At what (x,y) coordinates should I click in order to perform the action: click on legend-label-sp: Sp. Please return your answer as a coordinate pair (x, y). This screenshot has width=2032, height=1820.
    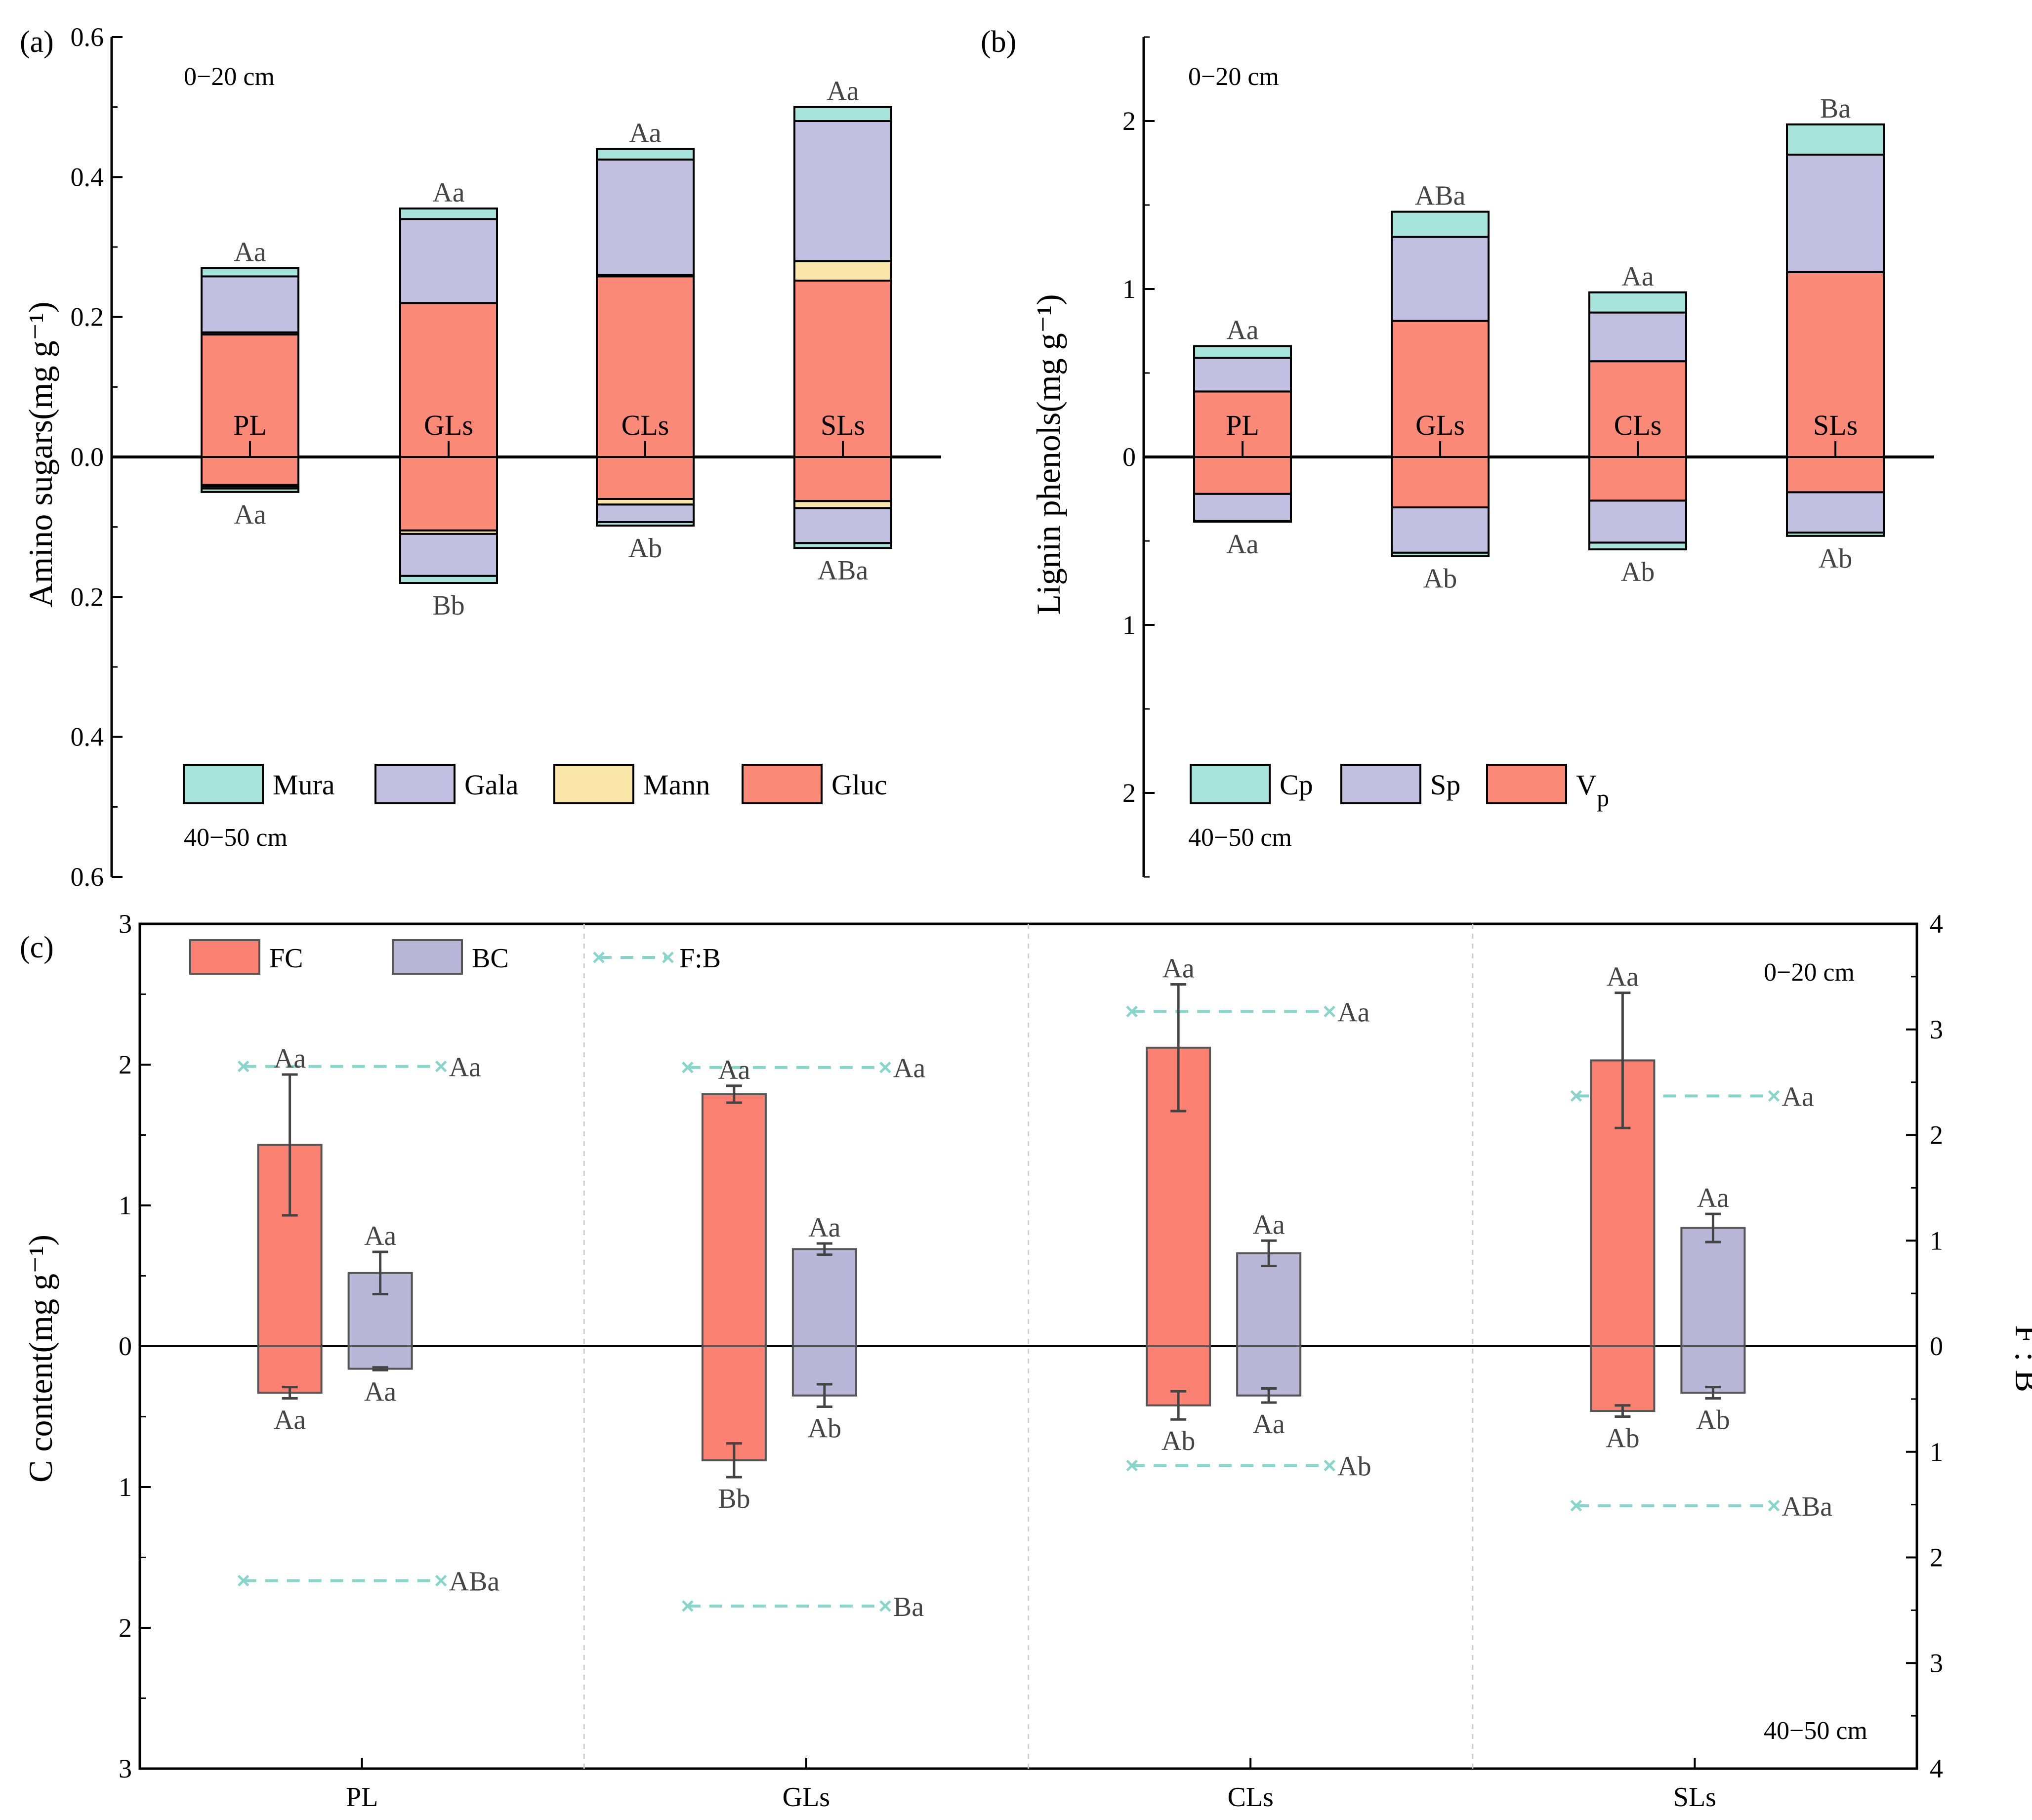
    Looking at the image, I should click on (1445, 785).